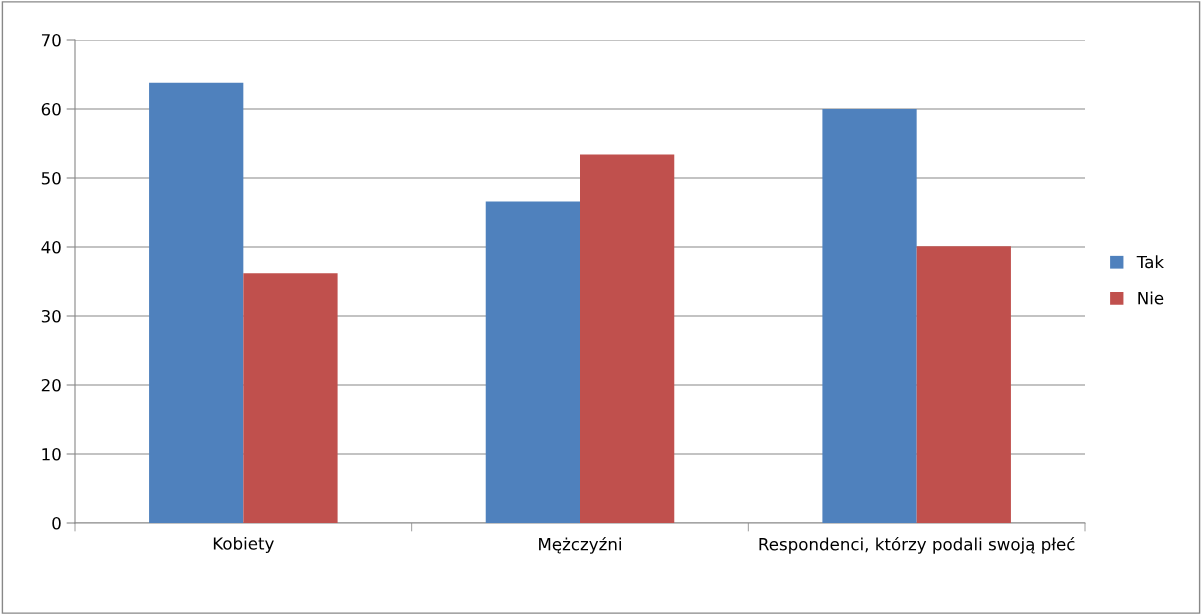 This screenshot has height=615, width=1202. What do you see at coordinates (51, 385) in the screenshot?
I see `y-tick-label: 20` at bounding box center [51, 385].